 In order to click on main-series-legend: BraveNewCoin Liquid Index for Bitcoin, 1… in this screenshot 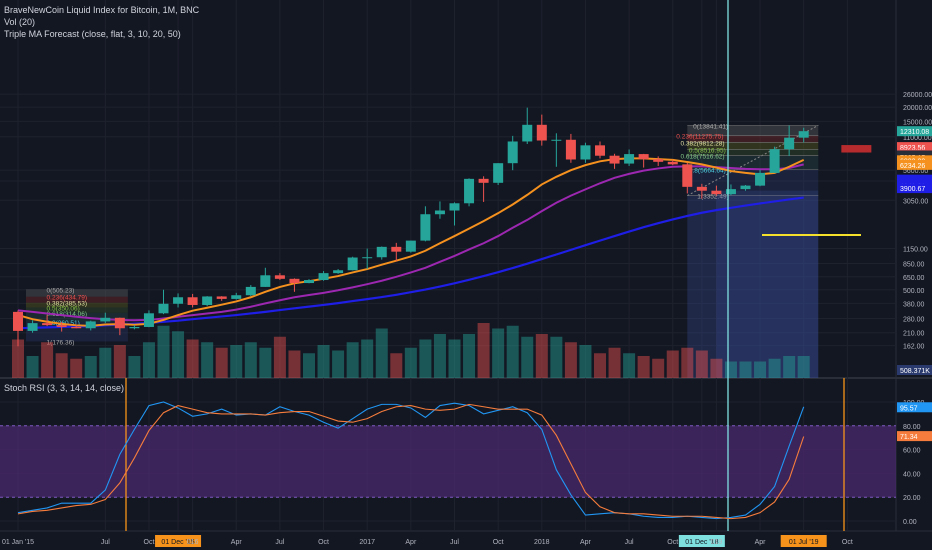, I will do `click(102, 10)`.